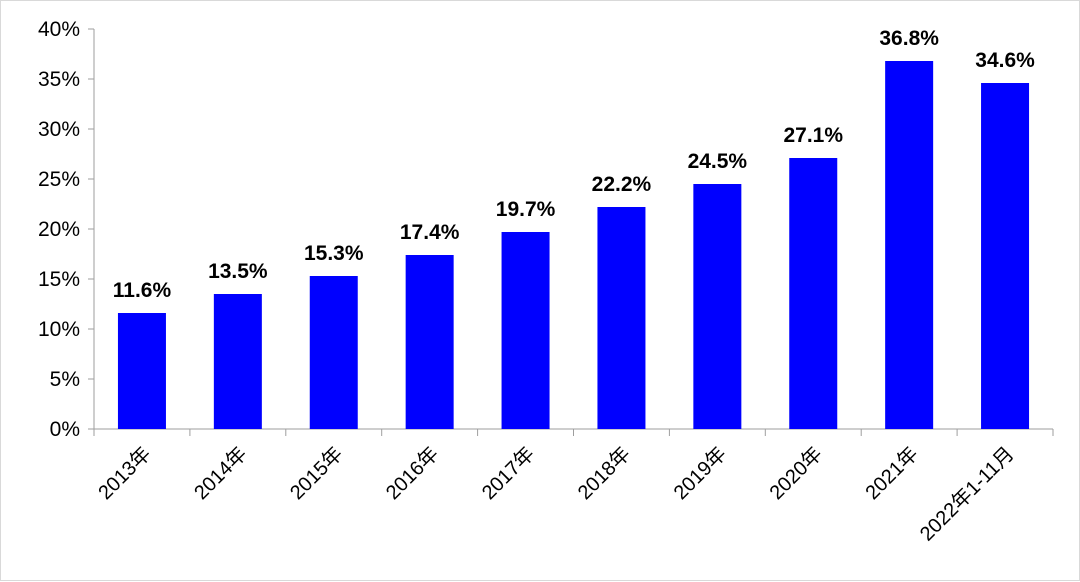  Describe the element at coordinates (59, 279) in the screenshot. I see `y-tick-label: 15%` at that location.